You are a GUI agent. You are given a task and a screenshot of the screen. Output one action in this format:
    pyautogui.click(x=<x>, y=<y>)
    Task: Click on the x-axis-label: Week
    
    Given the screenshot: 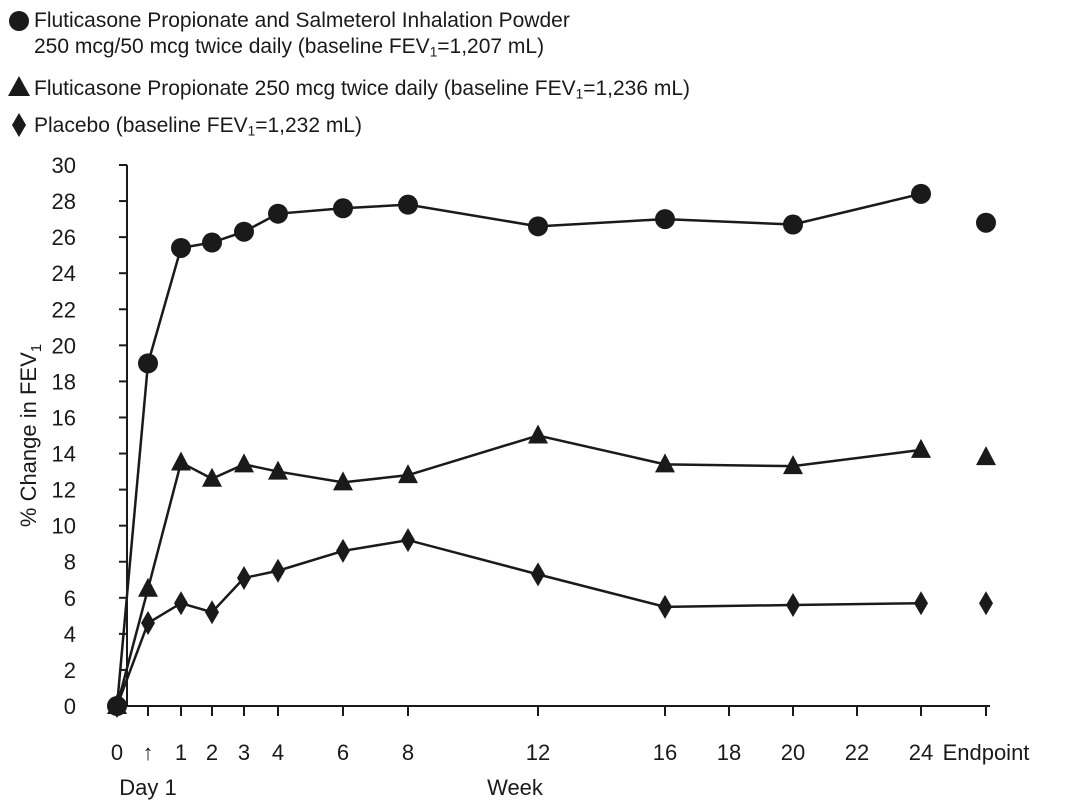 What is the action you would take?
    pyautogui.click(x=515, y=787)
    